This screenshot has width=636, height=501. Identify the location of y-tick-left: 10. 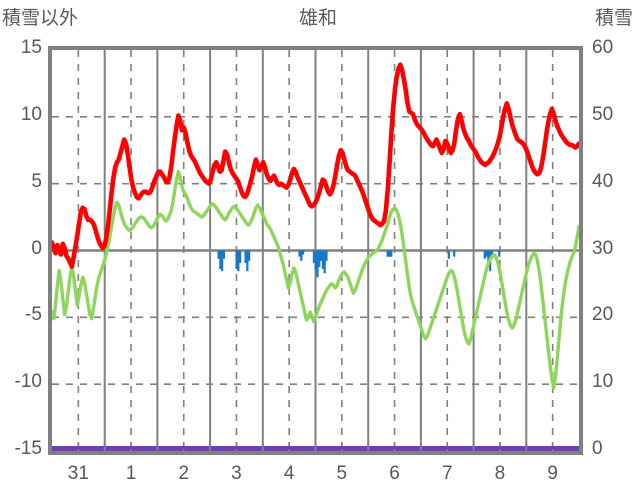
(31, 114).